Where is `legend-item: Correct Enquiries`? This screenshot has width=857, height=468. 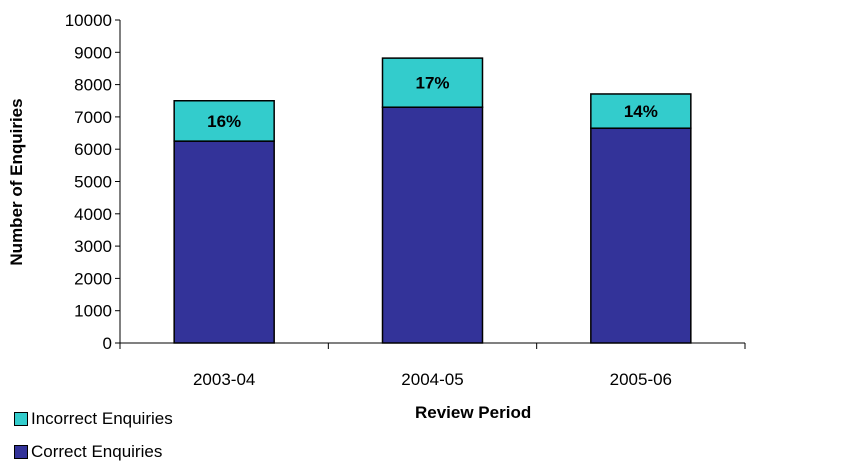
legend-item: Correct Enquiries is located at coordinates (93, 451).